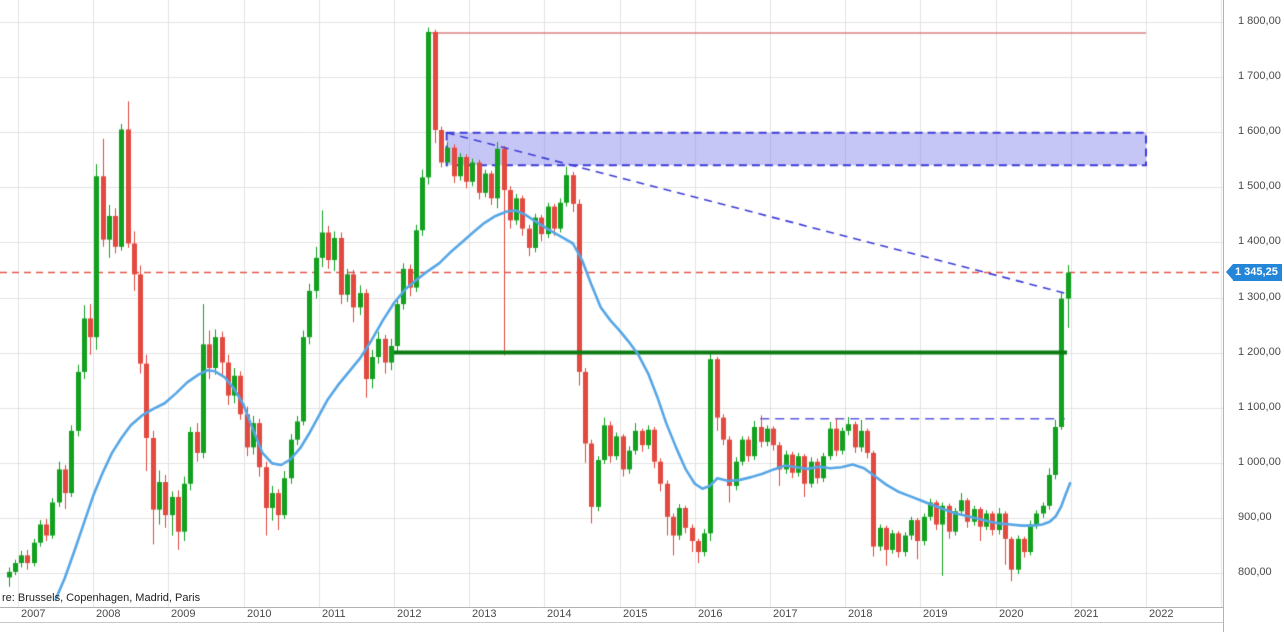 The height and width of the screenshot is (632, 1284). Describe the element at coordinates (559, 614) in the screenshot. I see `time-axis-label: 2014` at that location.